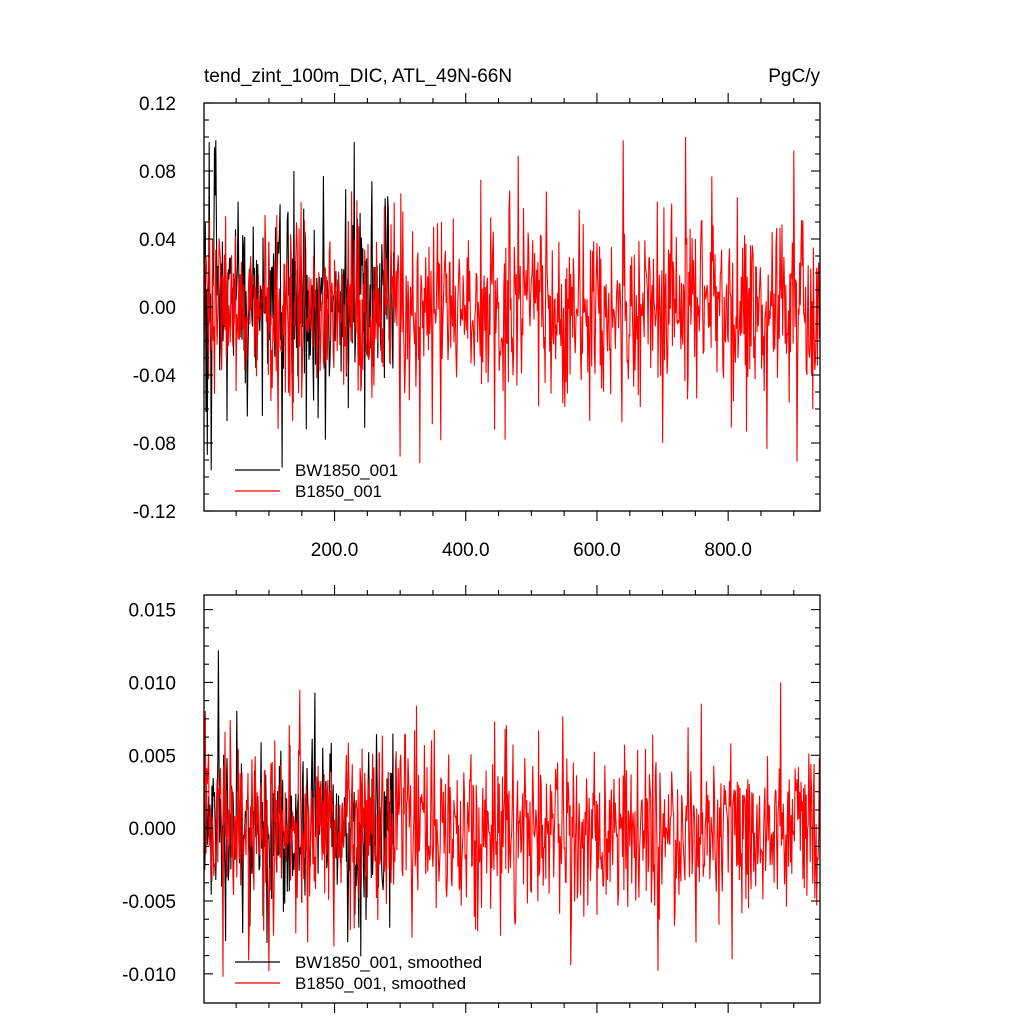 This screenshot has height=1024, width=1024. What do you see at coordinates (152, 756) in the screenshot?
I see `y-tick-label: 0.005` at bounding box center [152, 756].